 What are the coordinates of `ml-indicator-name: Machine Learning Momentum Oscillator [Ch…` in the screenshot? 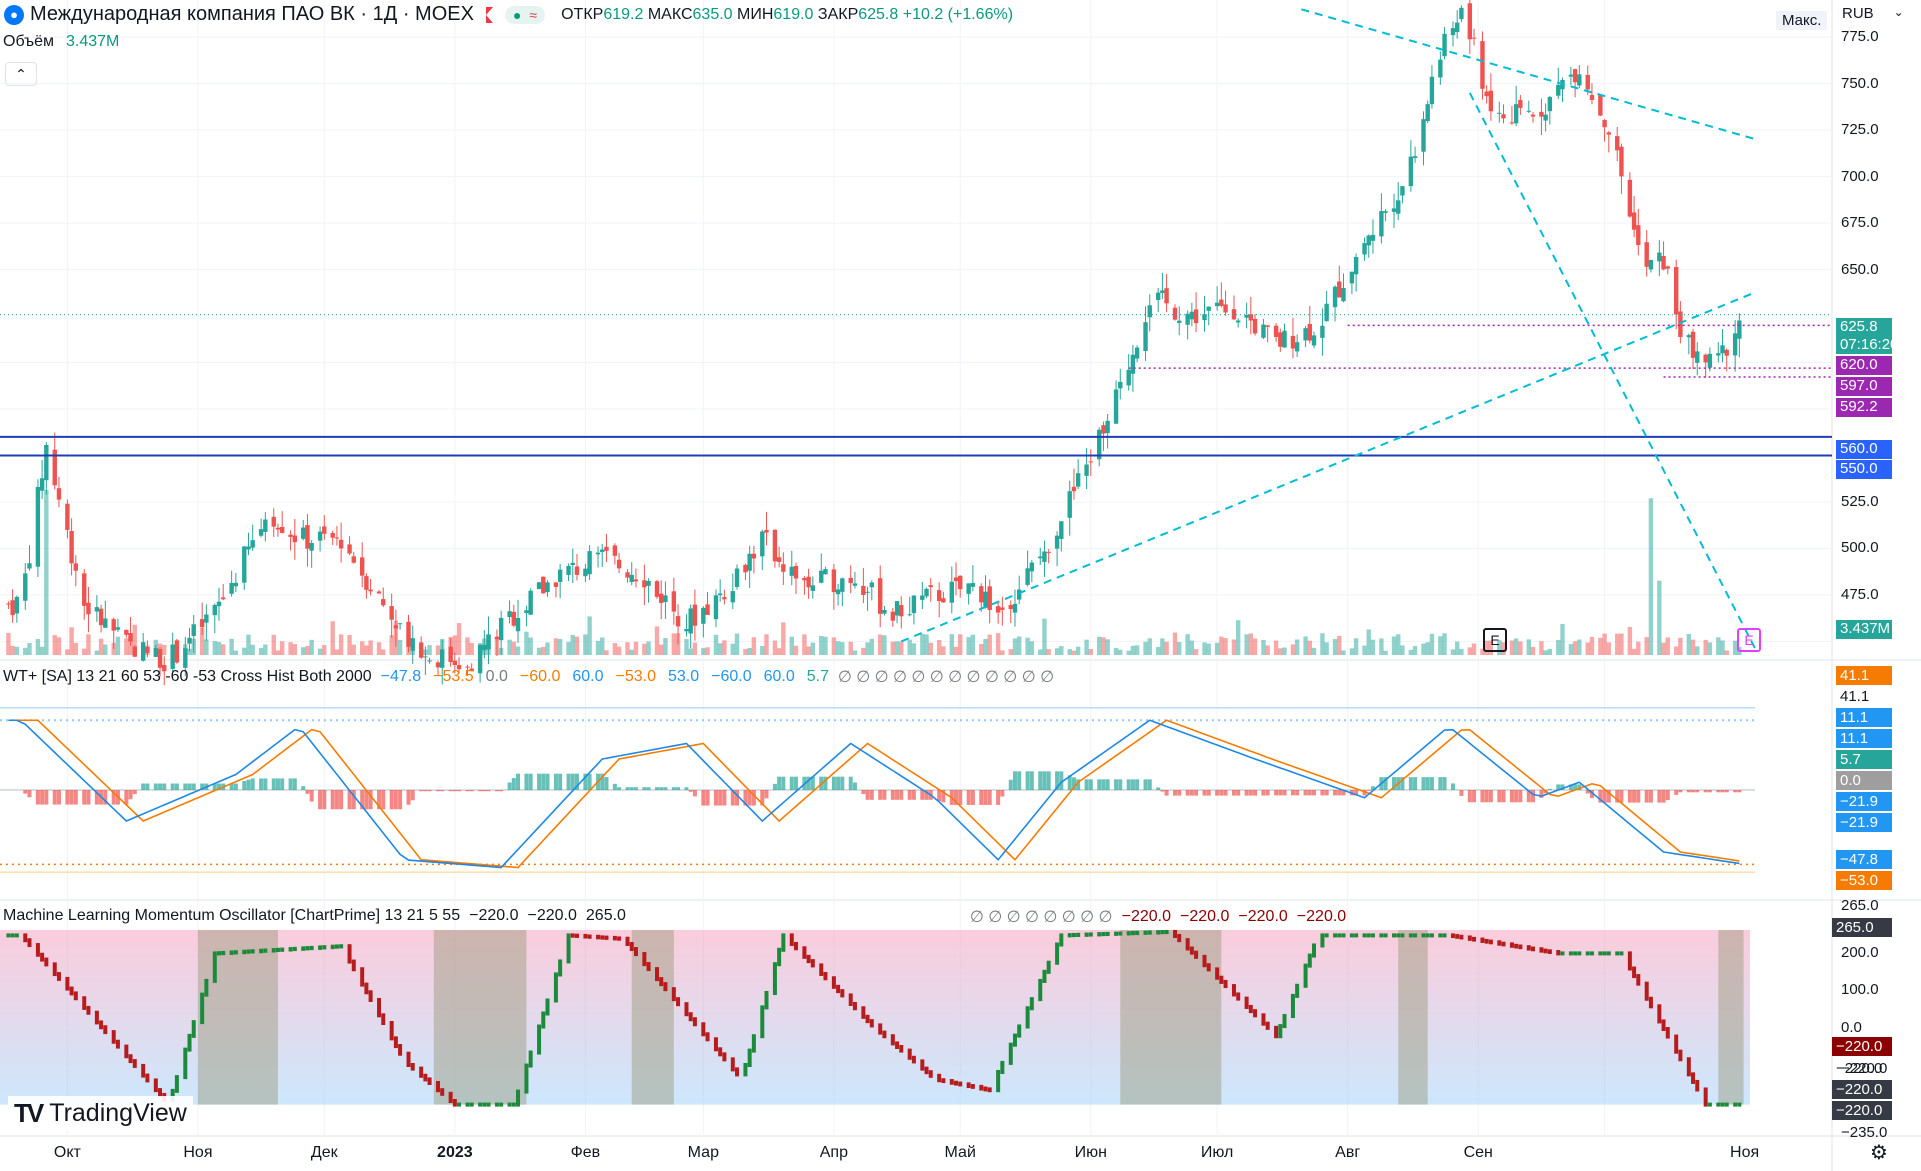 It's located at (232, 915).